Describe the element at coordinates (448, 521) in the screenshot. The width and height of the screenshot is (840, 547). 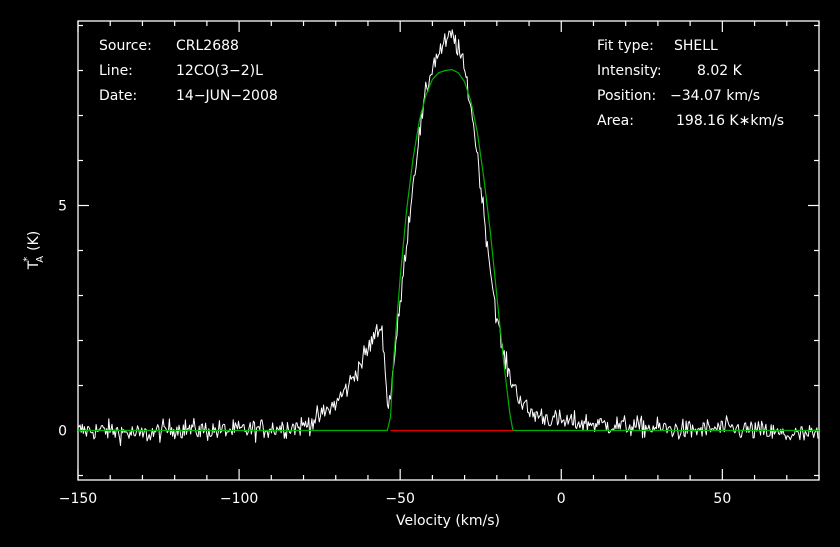
I see `x-axis-label: Velocity (km/s)` at that location.